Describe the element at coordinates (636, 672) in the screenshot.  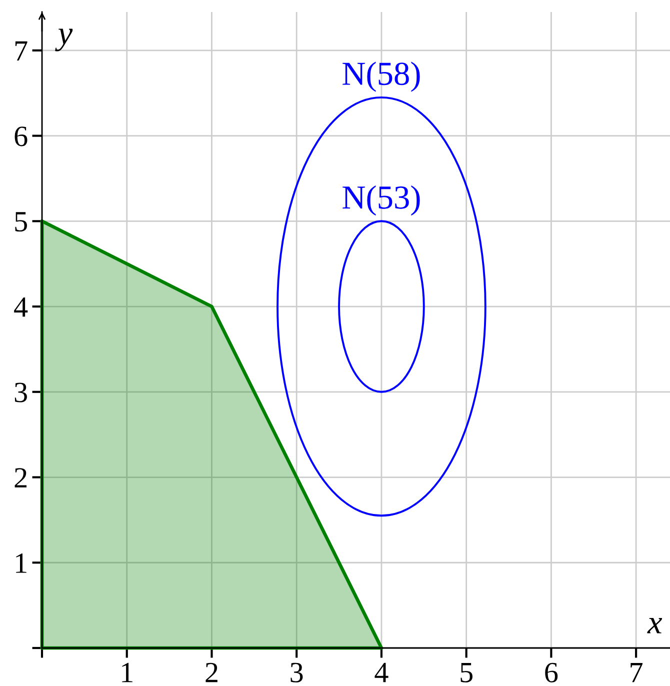
I see `x-tick-label: 7` at that location.